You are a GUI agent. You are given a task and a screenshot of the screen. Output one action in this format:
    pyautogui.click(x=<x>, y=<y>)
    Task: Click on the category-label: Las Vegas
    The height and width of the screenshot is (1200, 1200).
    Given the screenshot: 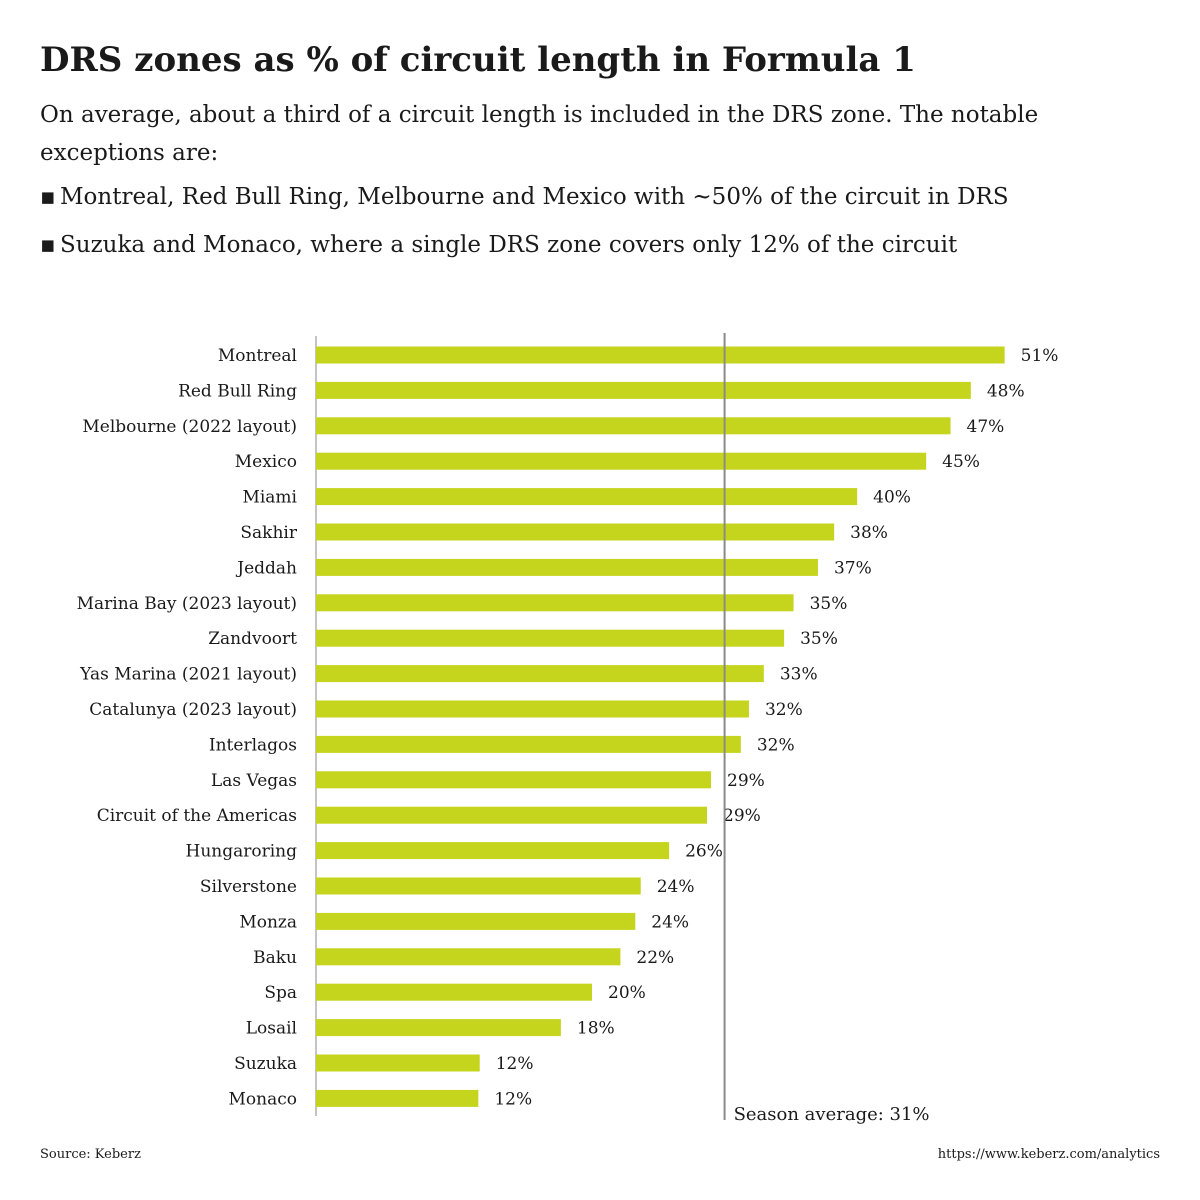 What is the action you would take?
    pyautogui.click(x=254, y=781)
    